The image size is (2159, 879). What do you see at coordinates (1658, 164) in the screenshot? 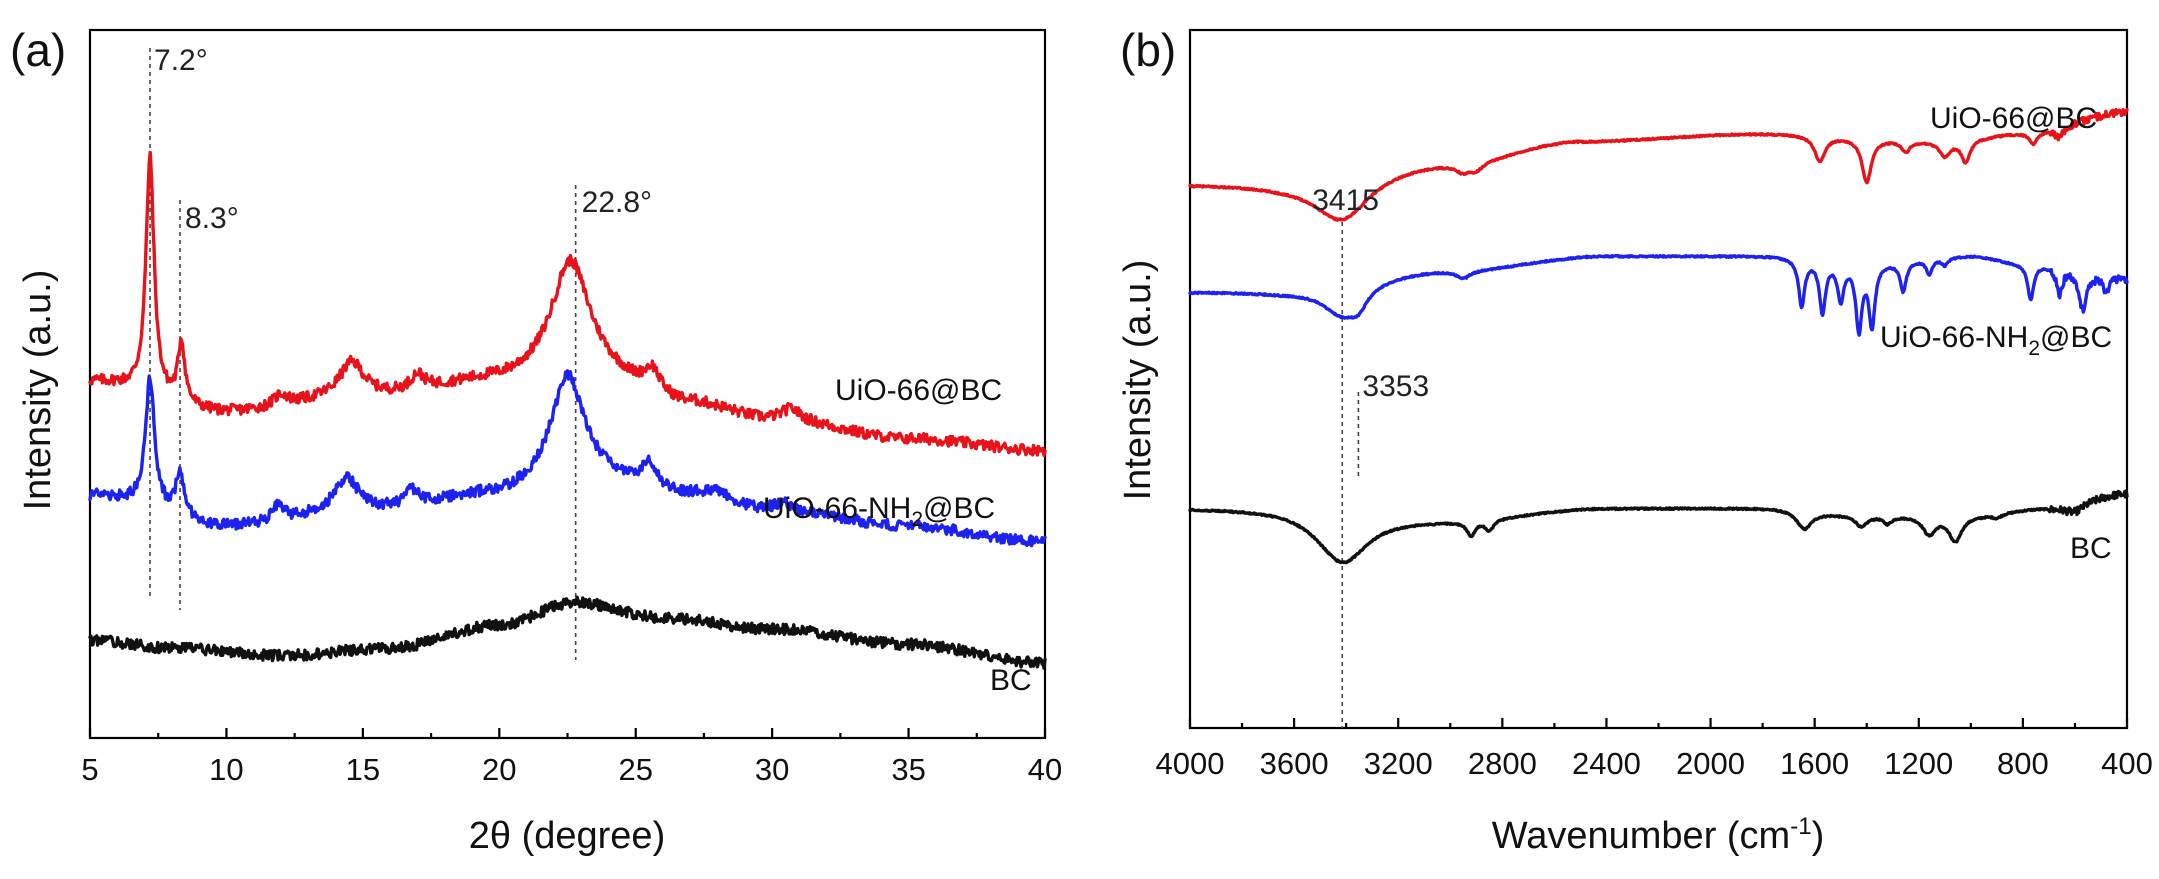
I see `series-line-UiO-66@BC` at bounding box center [1658, 164].